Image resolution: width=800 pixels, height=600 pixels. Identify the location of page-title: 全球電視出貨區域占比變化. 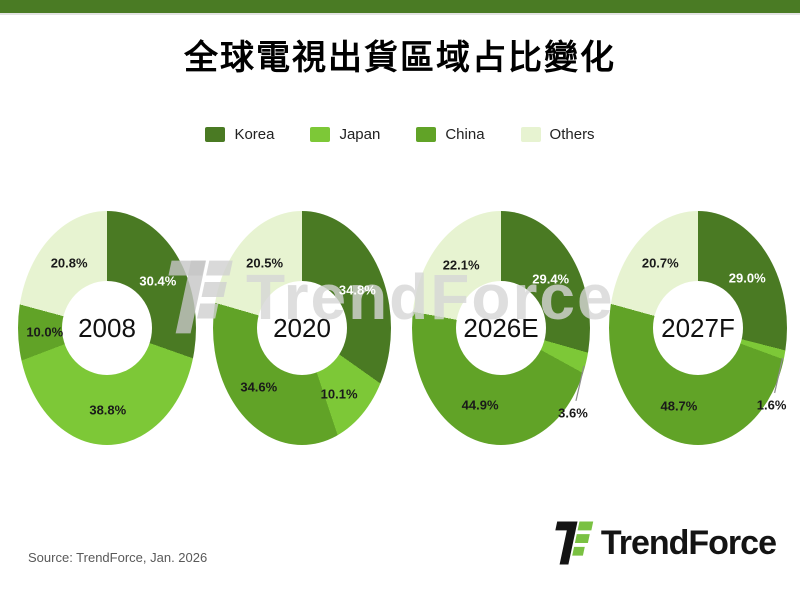
(400, 58).